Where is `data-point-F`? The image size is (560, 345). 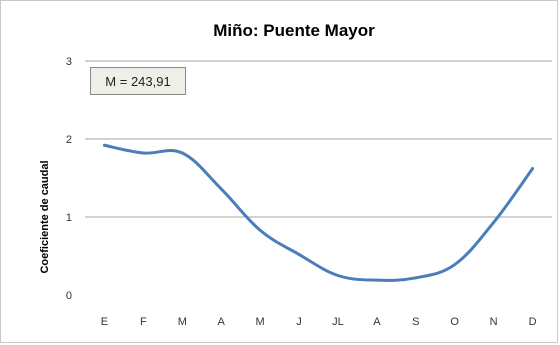 data-point-F is located at coordinates (143, 153).